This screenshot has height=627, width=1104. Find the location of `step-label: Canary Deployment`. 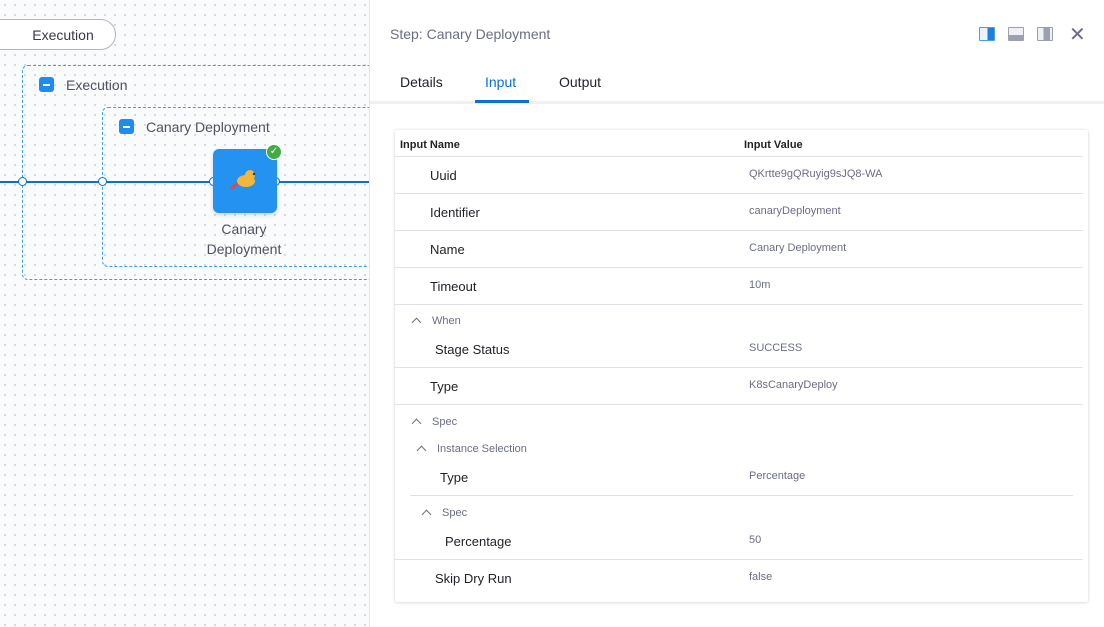

step-label: Canary Deployment is located at coordinates (244, 239).